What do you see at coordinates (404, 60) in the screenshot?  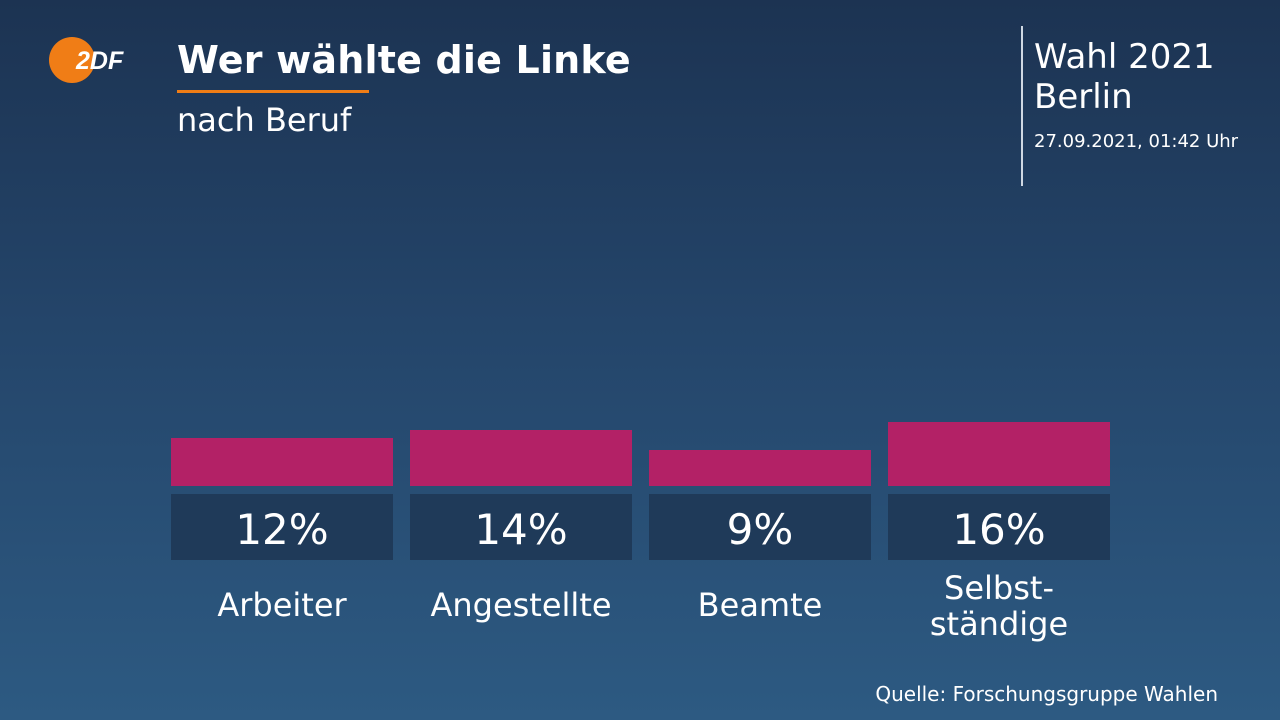 I see `chart-title: Wer wählte die Linke` at bounding box center [404, 60].